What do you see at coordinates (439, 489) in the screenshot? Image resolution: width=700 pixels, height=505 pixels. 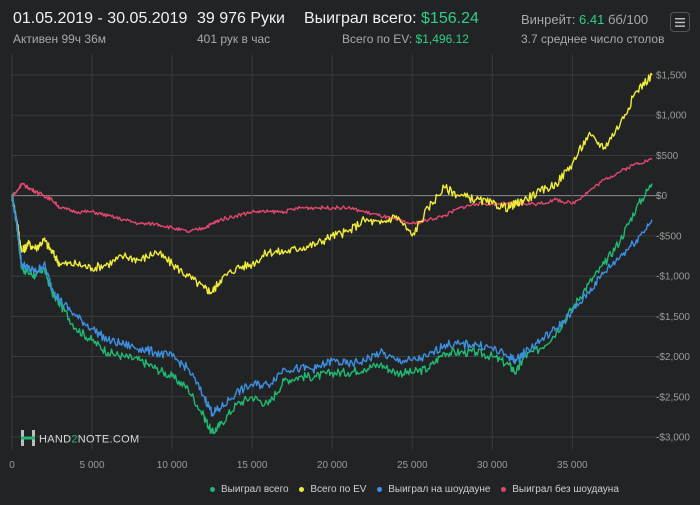 I see `legend-label-showdown: Выиграл на шоудауне` at bounding box center [439, 489].